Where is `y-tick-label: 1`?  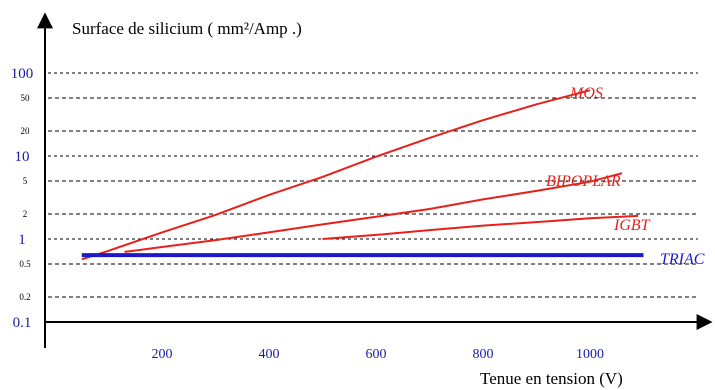
y-tick-label: 1 is located at coordinates (22, 240).